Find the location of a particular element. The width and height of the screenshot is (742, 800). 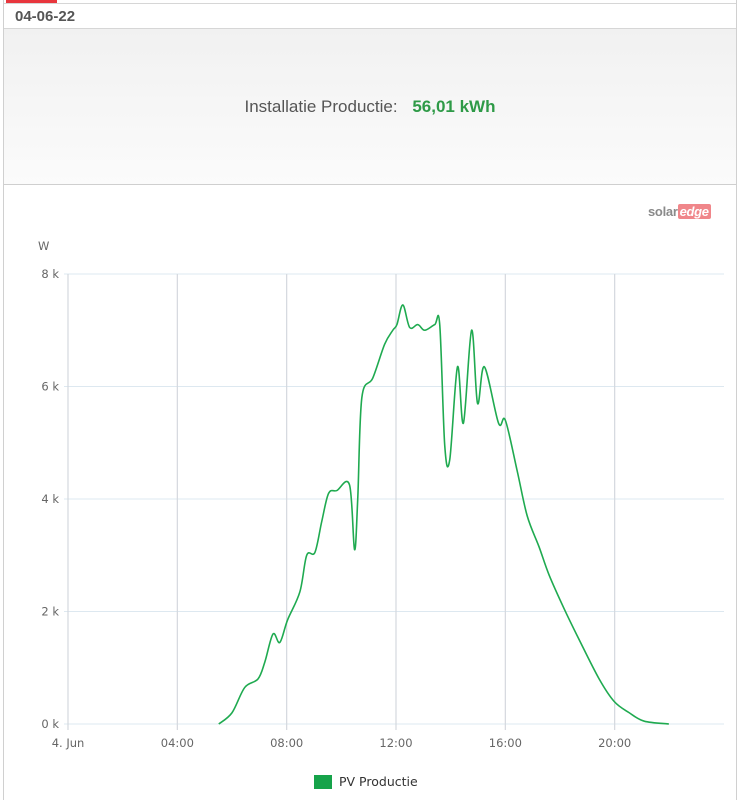

x-tick-label: 16:00 is located at coordinates (505, 743).